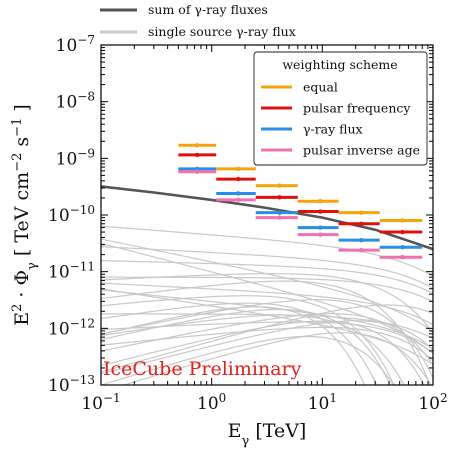  What do you see at coordinates (71, 384) in the screenshot?
I see `y-tick-label: 10⁻¹³` at bounding box center [71, 384].